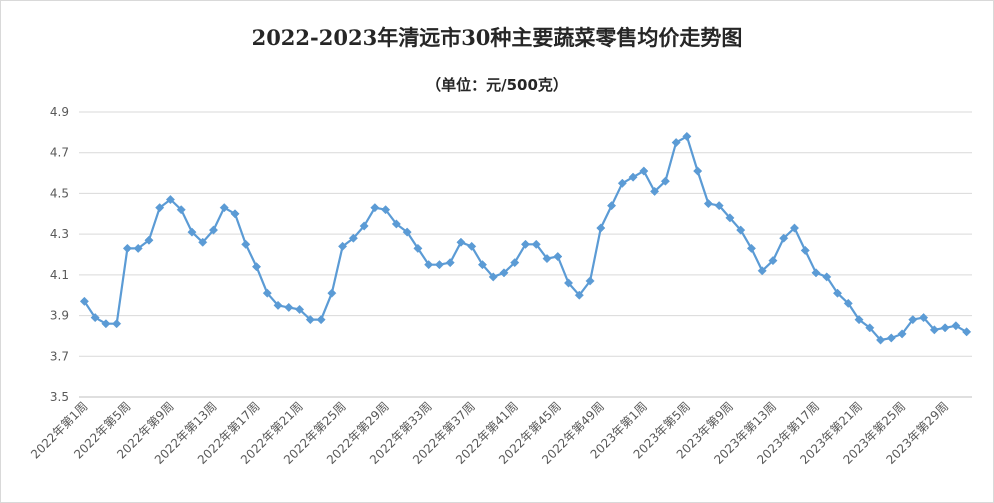 Image resolution: width=994 pixels, height=503 pixels. I want to click on y-tick-label: 4.3, so click(59, 234).